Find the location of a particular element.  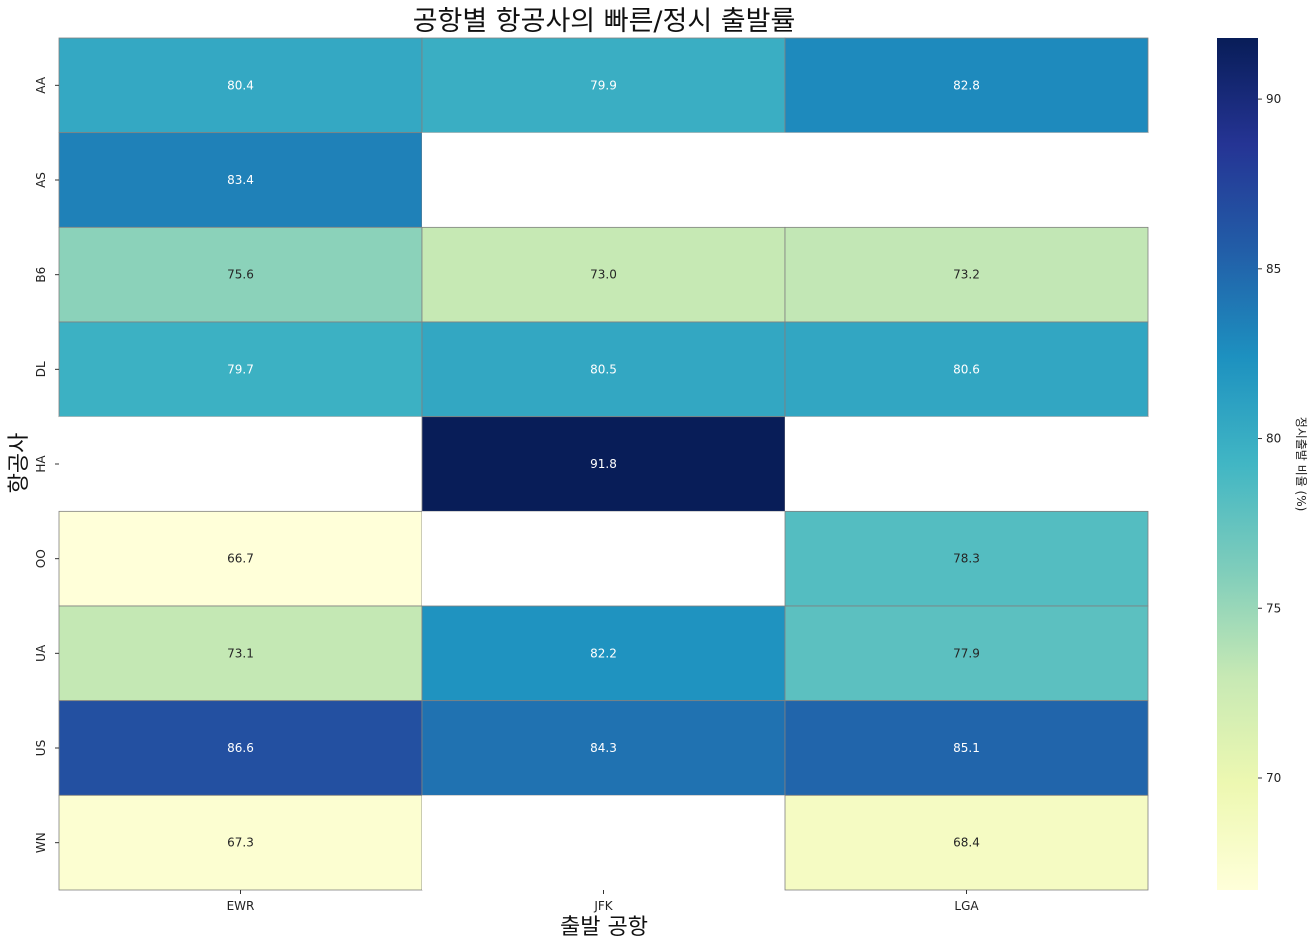

heatmap-cell-AS-JFK is located at coordinates (603, 180).